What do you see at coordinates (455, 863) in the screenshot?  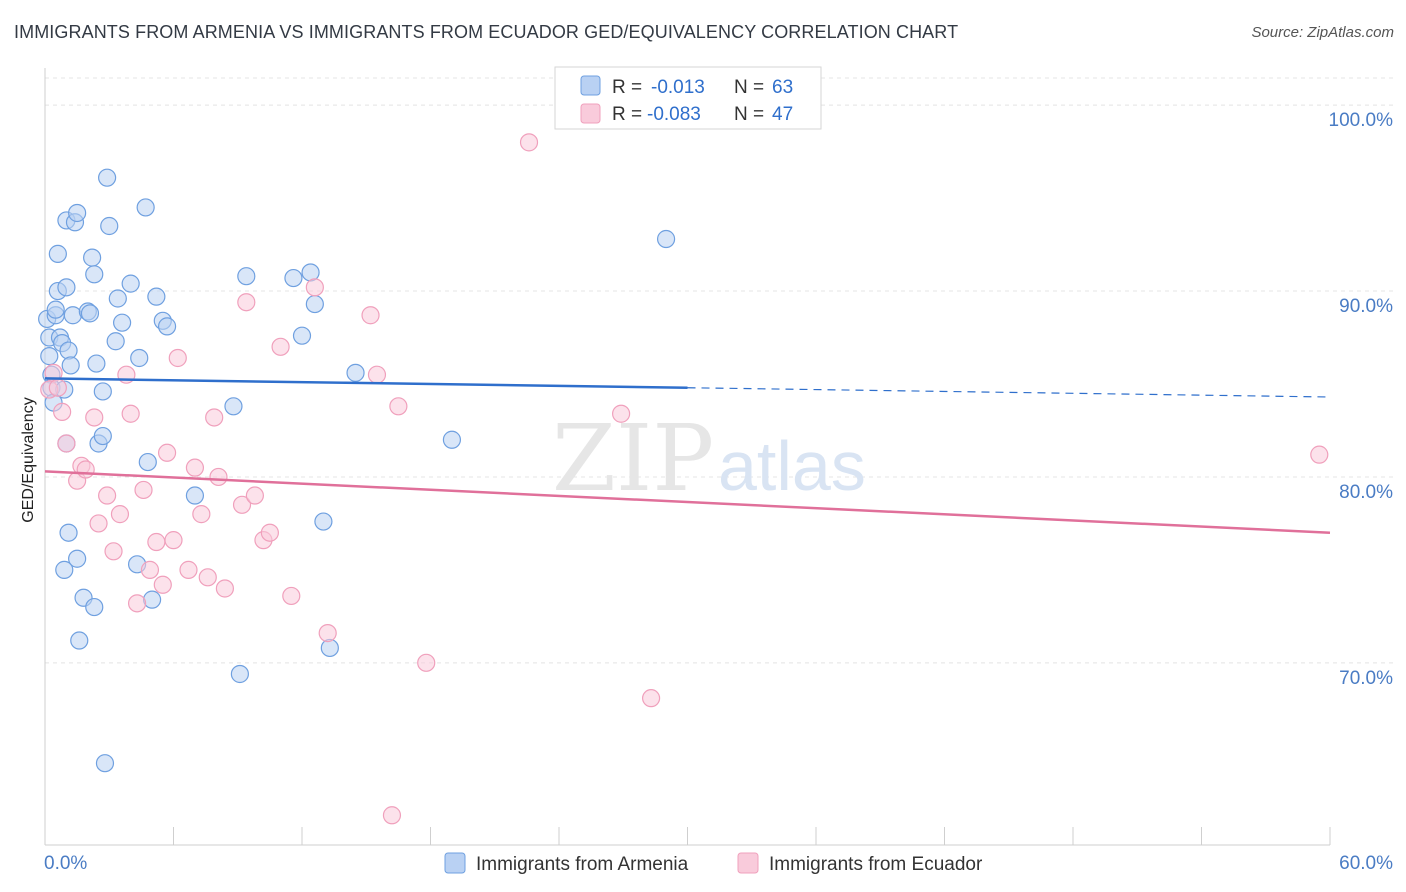 I see `bottom-legend-swatch-armenia` at bounding box center [455, 863].